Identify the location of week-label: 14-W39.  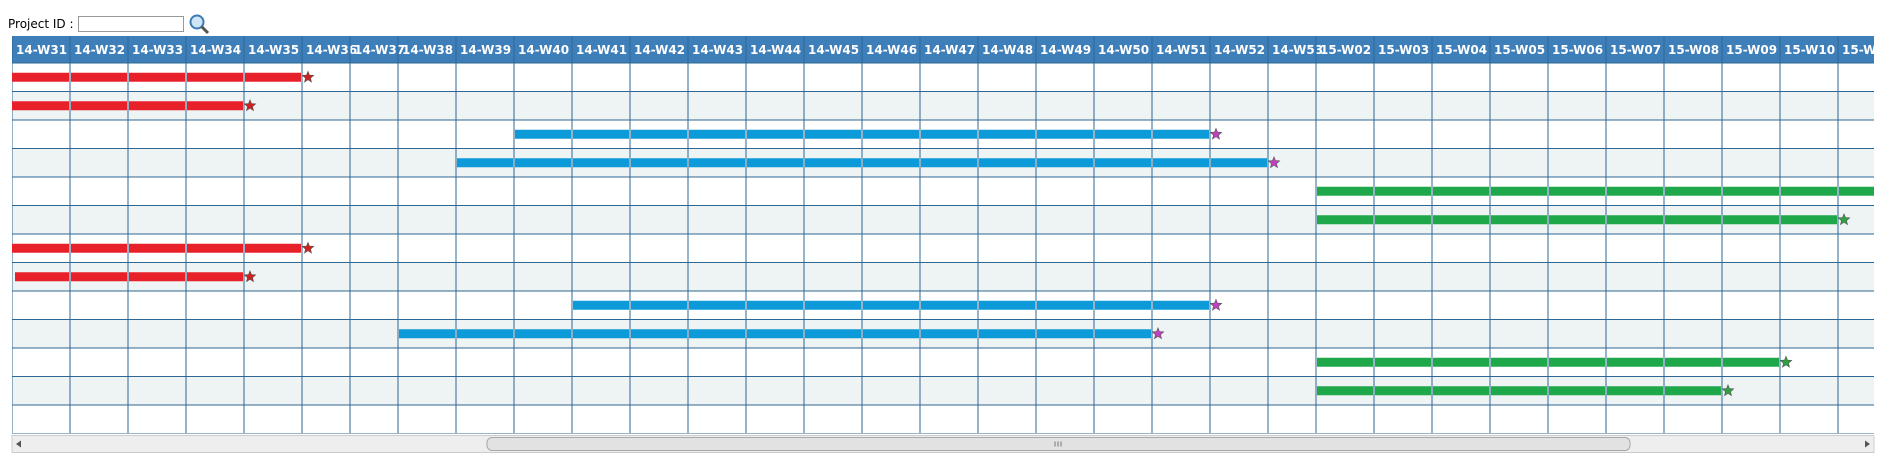
(485, 50).